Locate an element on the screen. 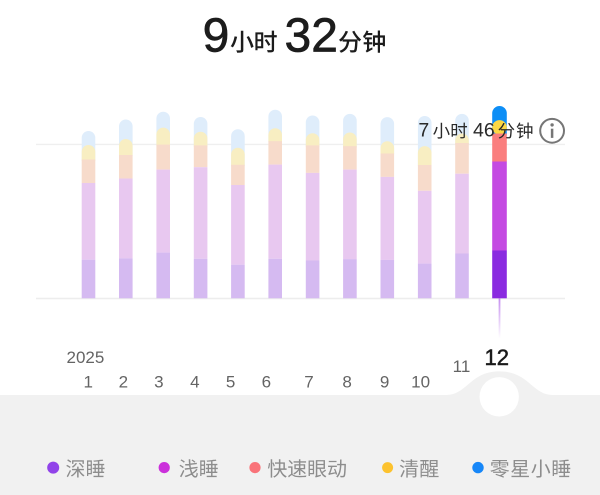 Image resolution: width=600 pixels, height=495 pixels. svg-text: 8 is located at coordinates (346, 382).